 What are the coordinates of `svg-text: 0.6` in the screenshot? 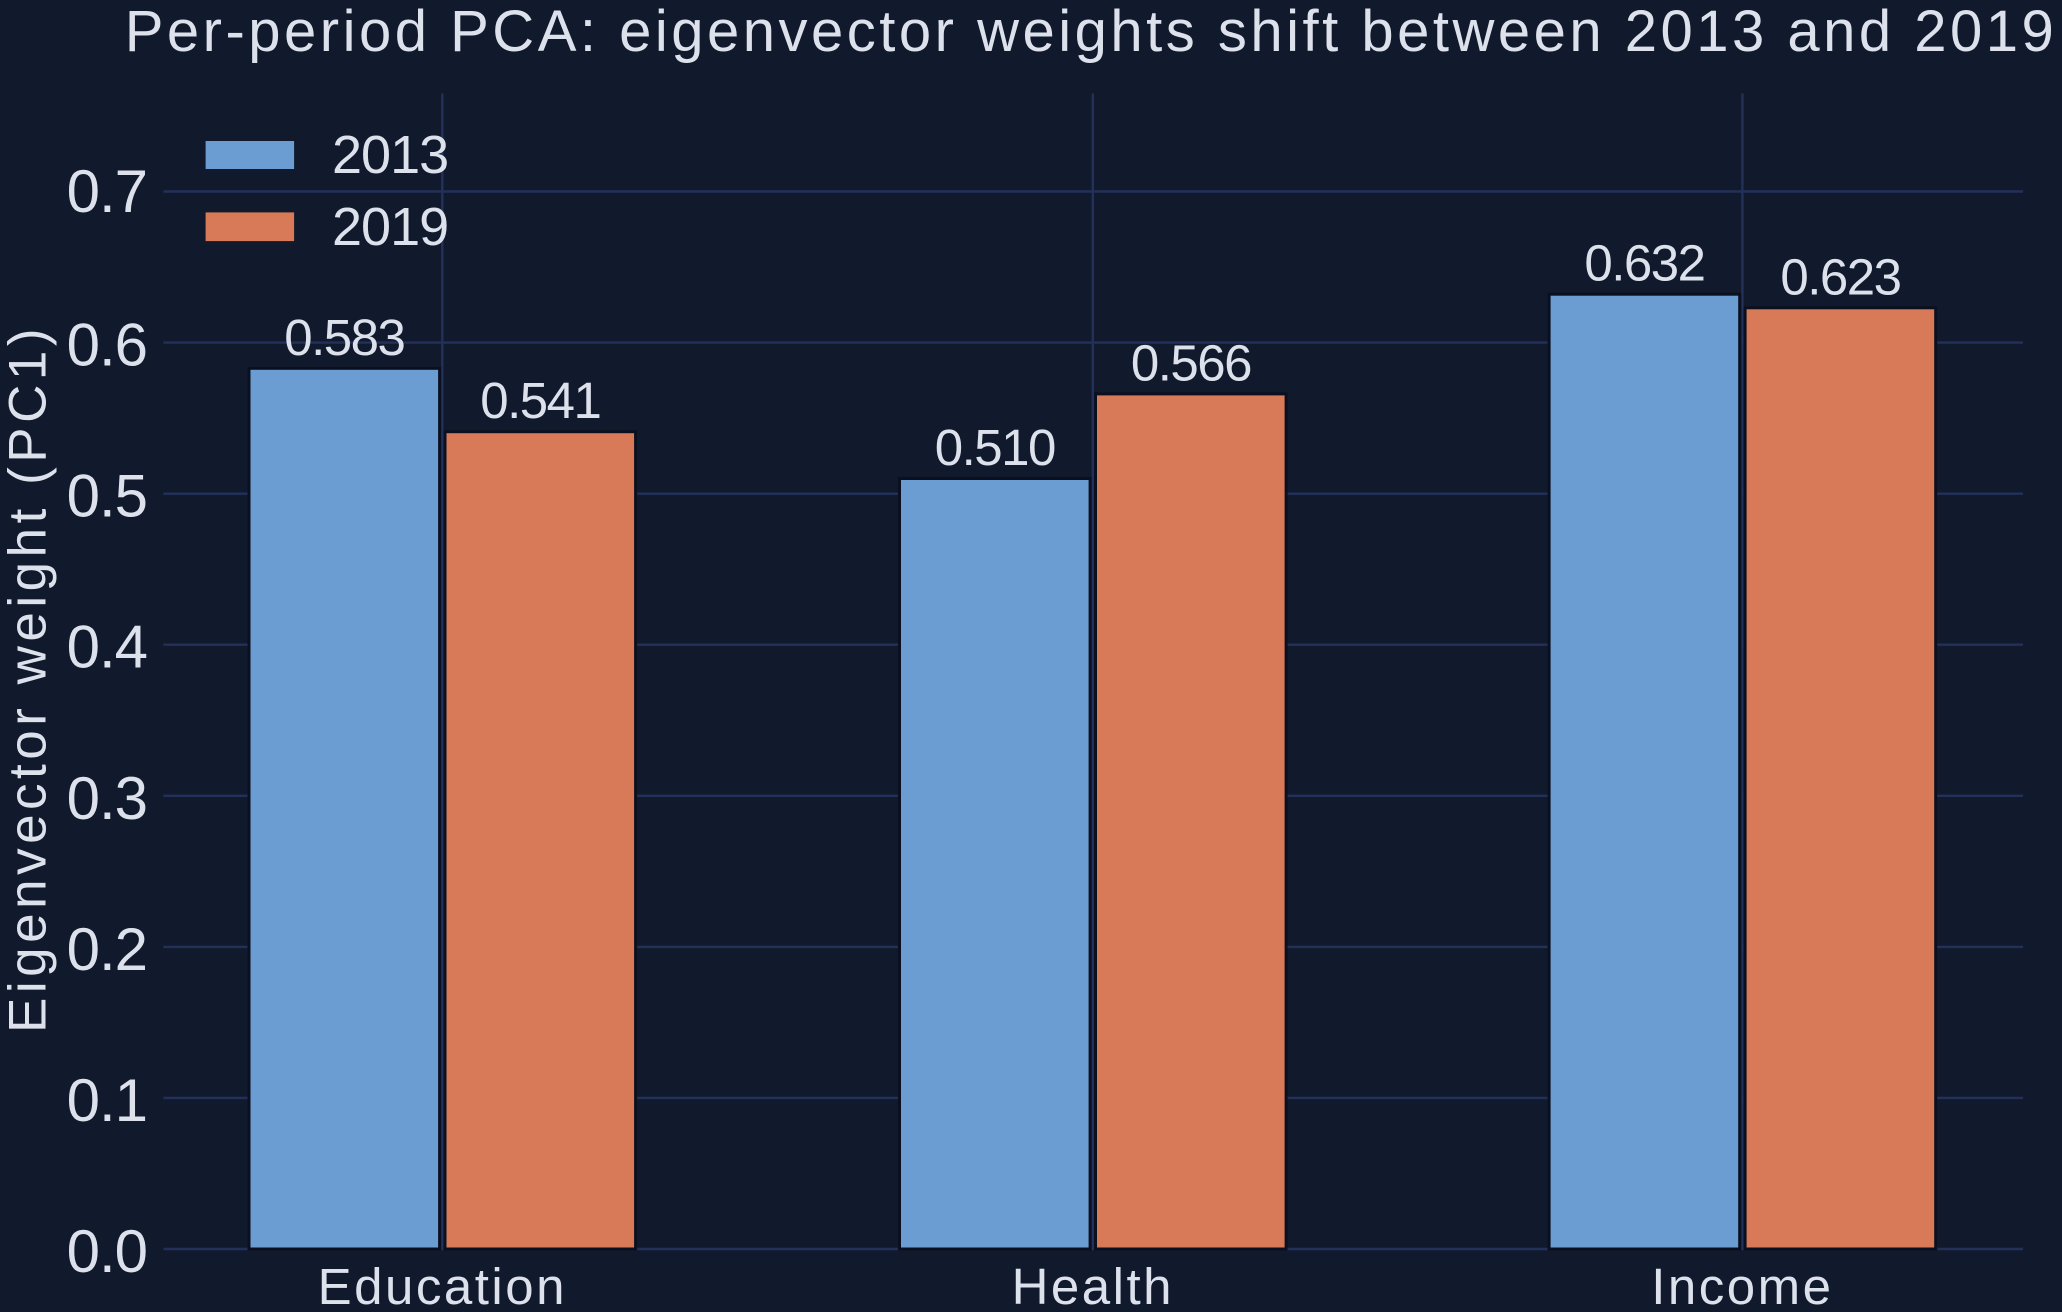 It's located at (107, 345).